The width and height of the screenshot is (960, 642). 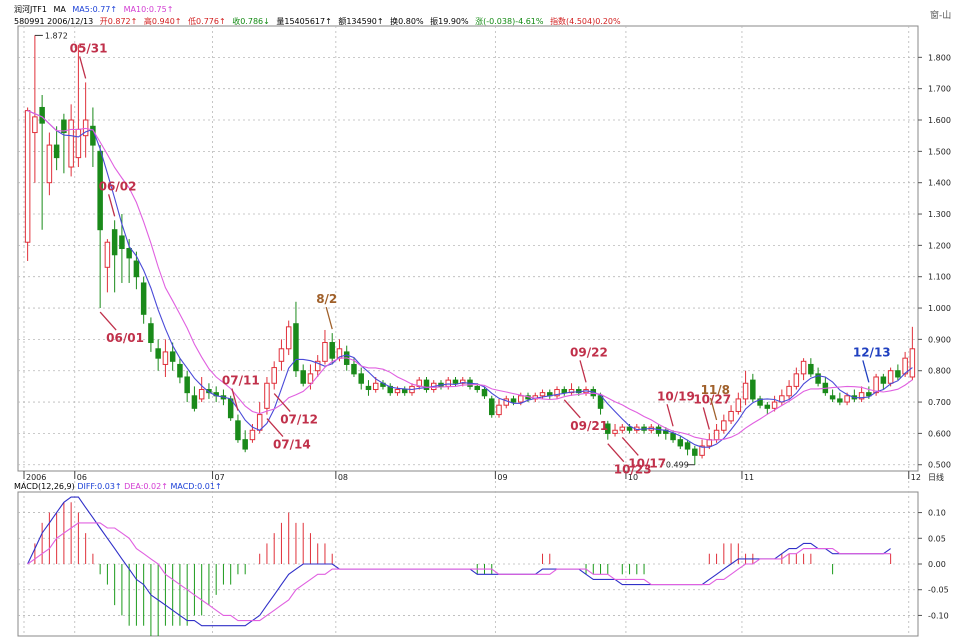 I want to click on macd-y-tick-label: 0.00, so click(x=937, y=564).